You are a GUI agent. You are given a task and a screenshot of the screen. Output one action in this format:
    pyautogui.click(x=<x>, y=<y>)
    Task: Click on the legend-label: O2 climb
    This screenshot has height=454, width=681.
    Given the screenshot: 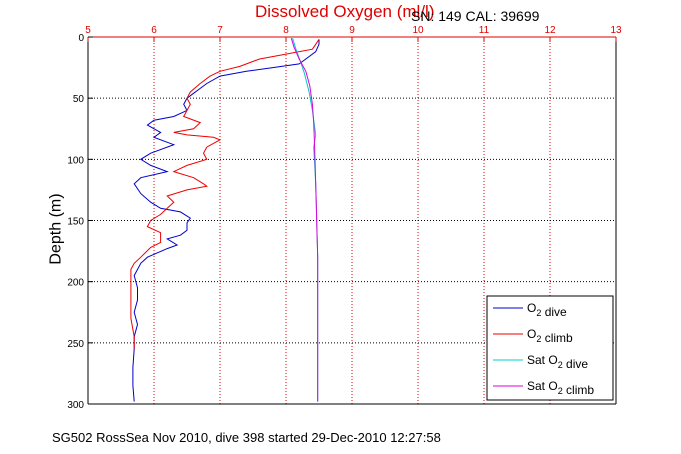 What is the action you would take?
    pyautogui.click(x=550, y=336)
    